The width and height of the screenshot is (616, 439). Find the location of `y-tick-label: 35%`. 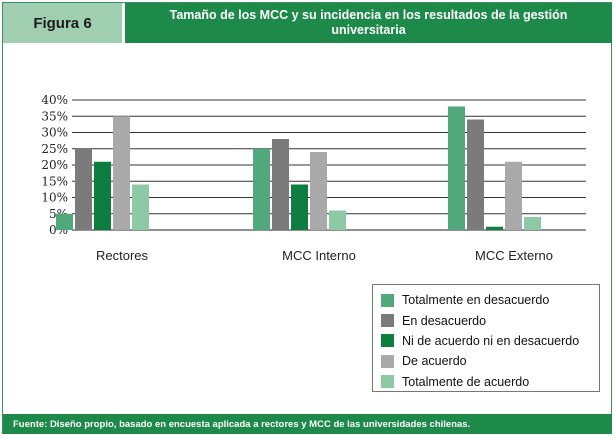

y-tick-label: 35% is located at coordinates (54, 116).